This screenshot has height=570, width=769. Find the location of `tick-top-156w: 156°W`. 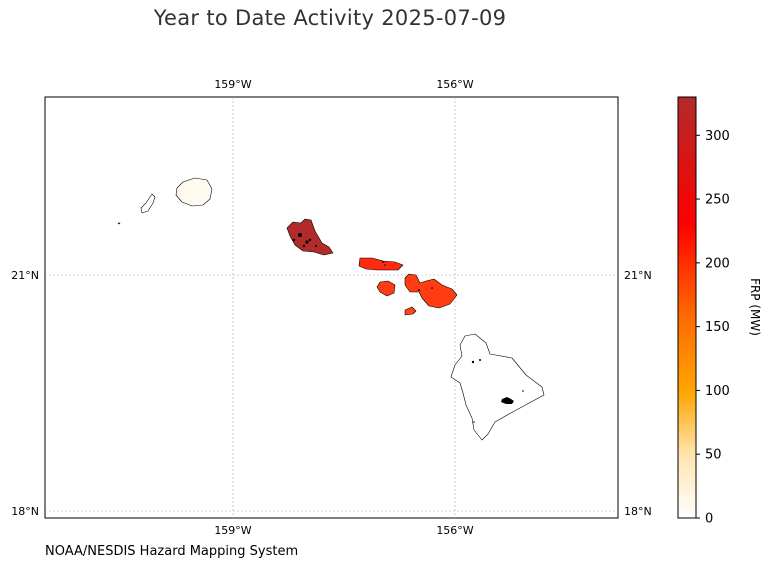

tick-top-156w: 156°W is located at coordinates (454, 84).